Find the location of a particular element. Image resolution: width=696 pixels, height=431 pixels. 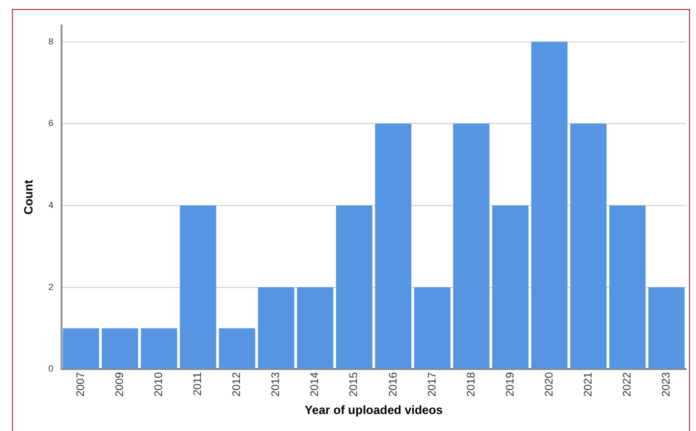

x-tick-label: 2022 is located at coordinates (627, 384).